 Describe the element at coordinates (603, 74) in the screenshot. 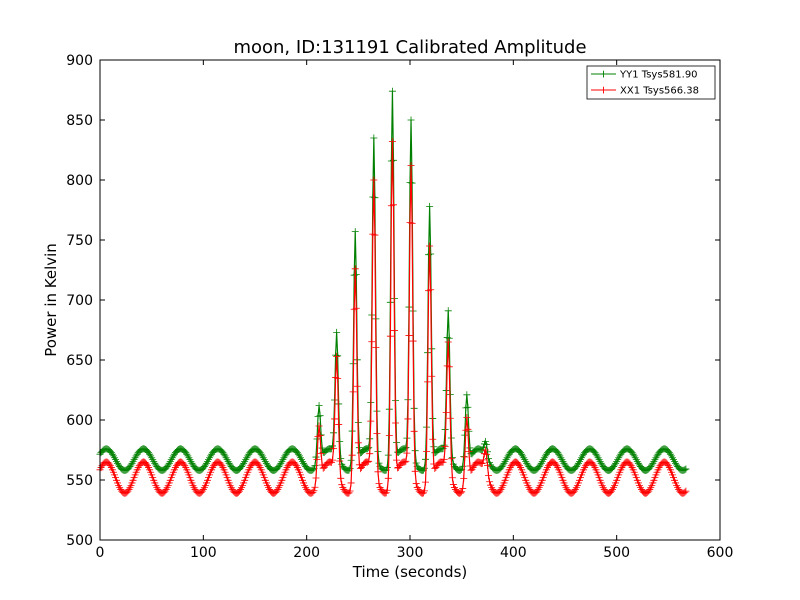

I see `legend-marker-yy1: +` at that location.